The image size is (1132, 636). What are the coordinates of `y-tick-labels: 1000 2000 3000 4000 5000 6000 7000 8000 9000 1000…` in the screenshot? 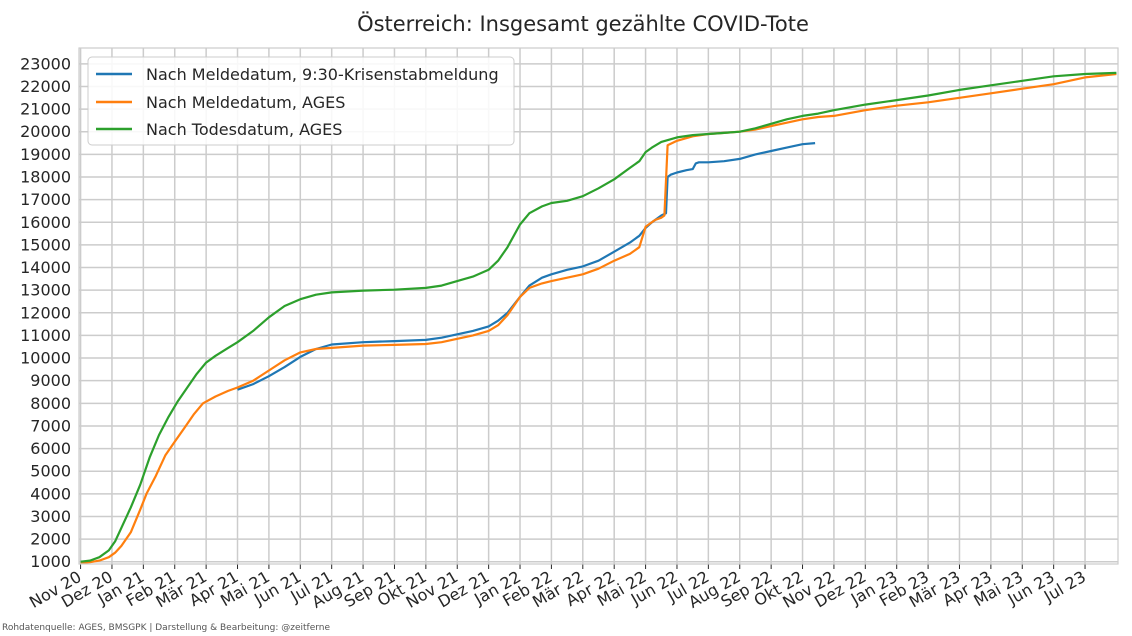 It's located at (45, 312).